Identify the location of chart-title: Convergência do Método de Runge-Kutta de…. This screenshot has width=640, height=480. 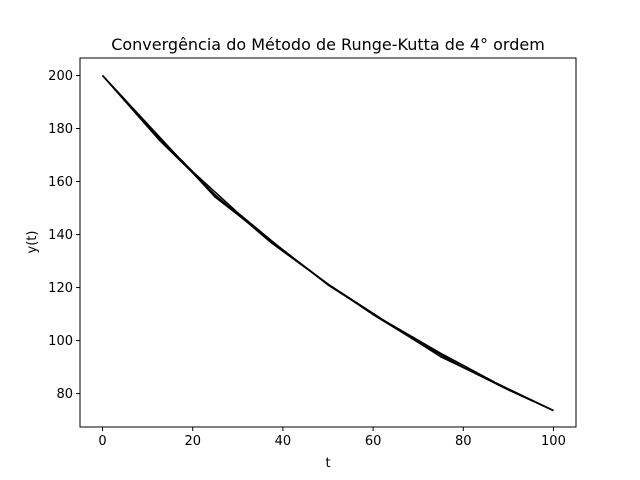
(328, 44).